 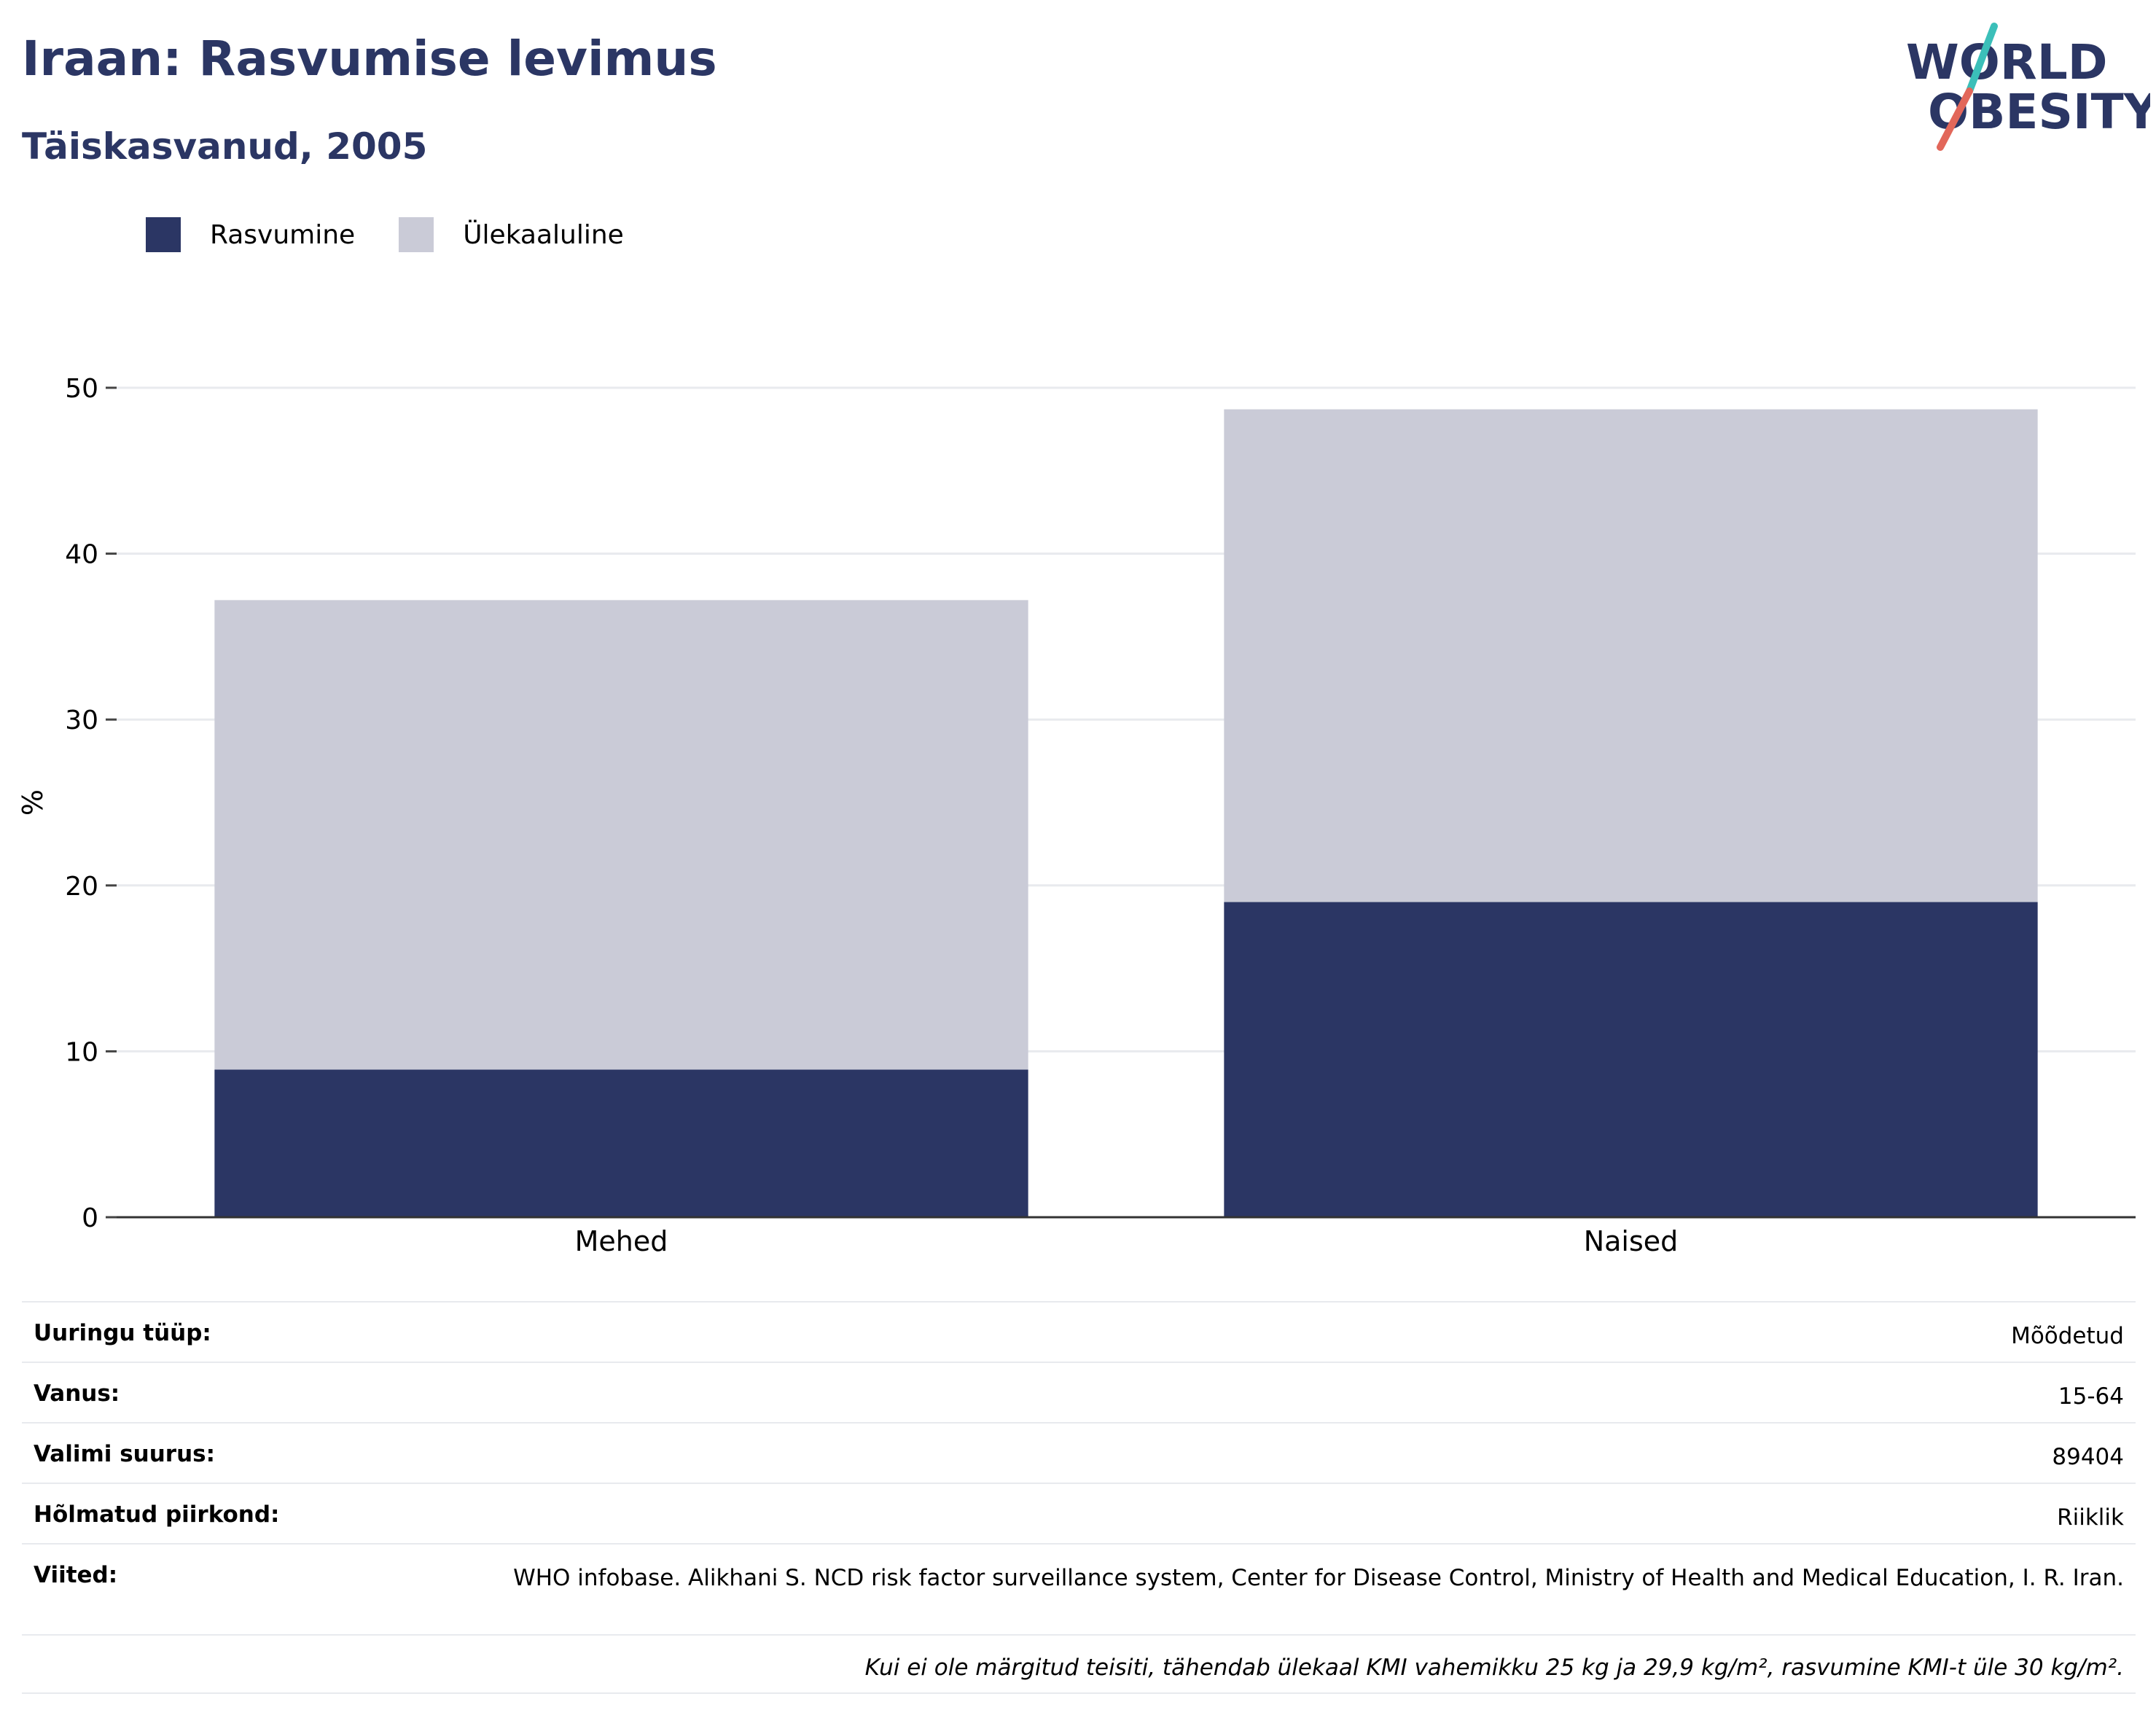 What do you see at coordinates (76, 1575) in the screenshot?
I see `meta-label: Viited:` at bounding box center [76, 1575].